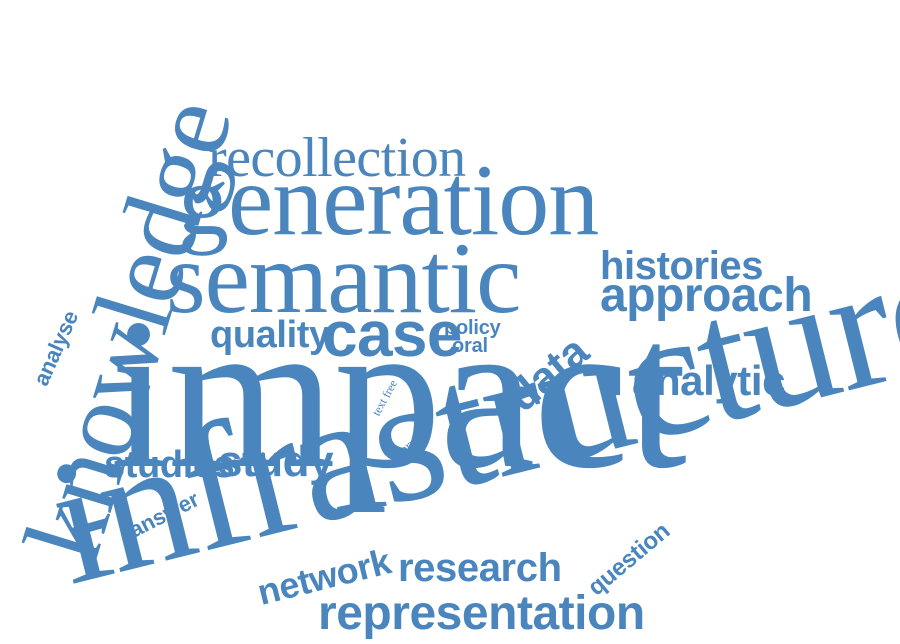 This screenshot has height=644, width=900. I want to click on word-policy: policy, so click(472, 328).